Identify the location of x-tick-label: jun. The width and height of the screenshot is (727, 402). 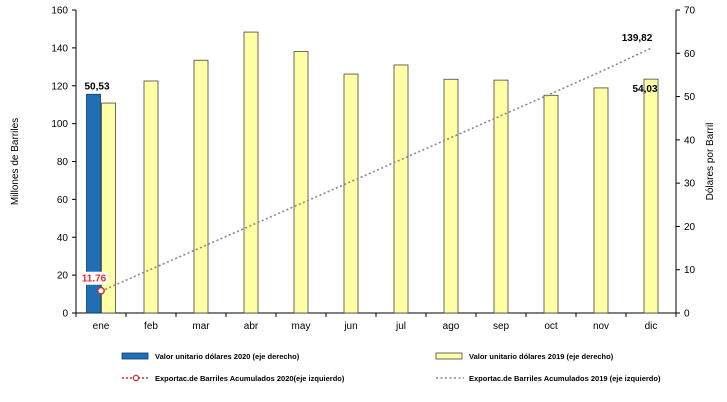
(350, 326).